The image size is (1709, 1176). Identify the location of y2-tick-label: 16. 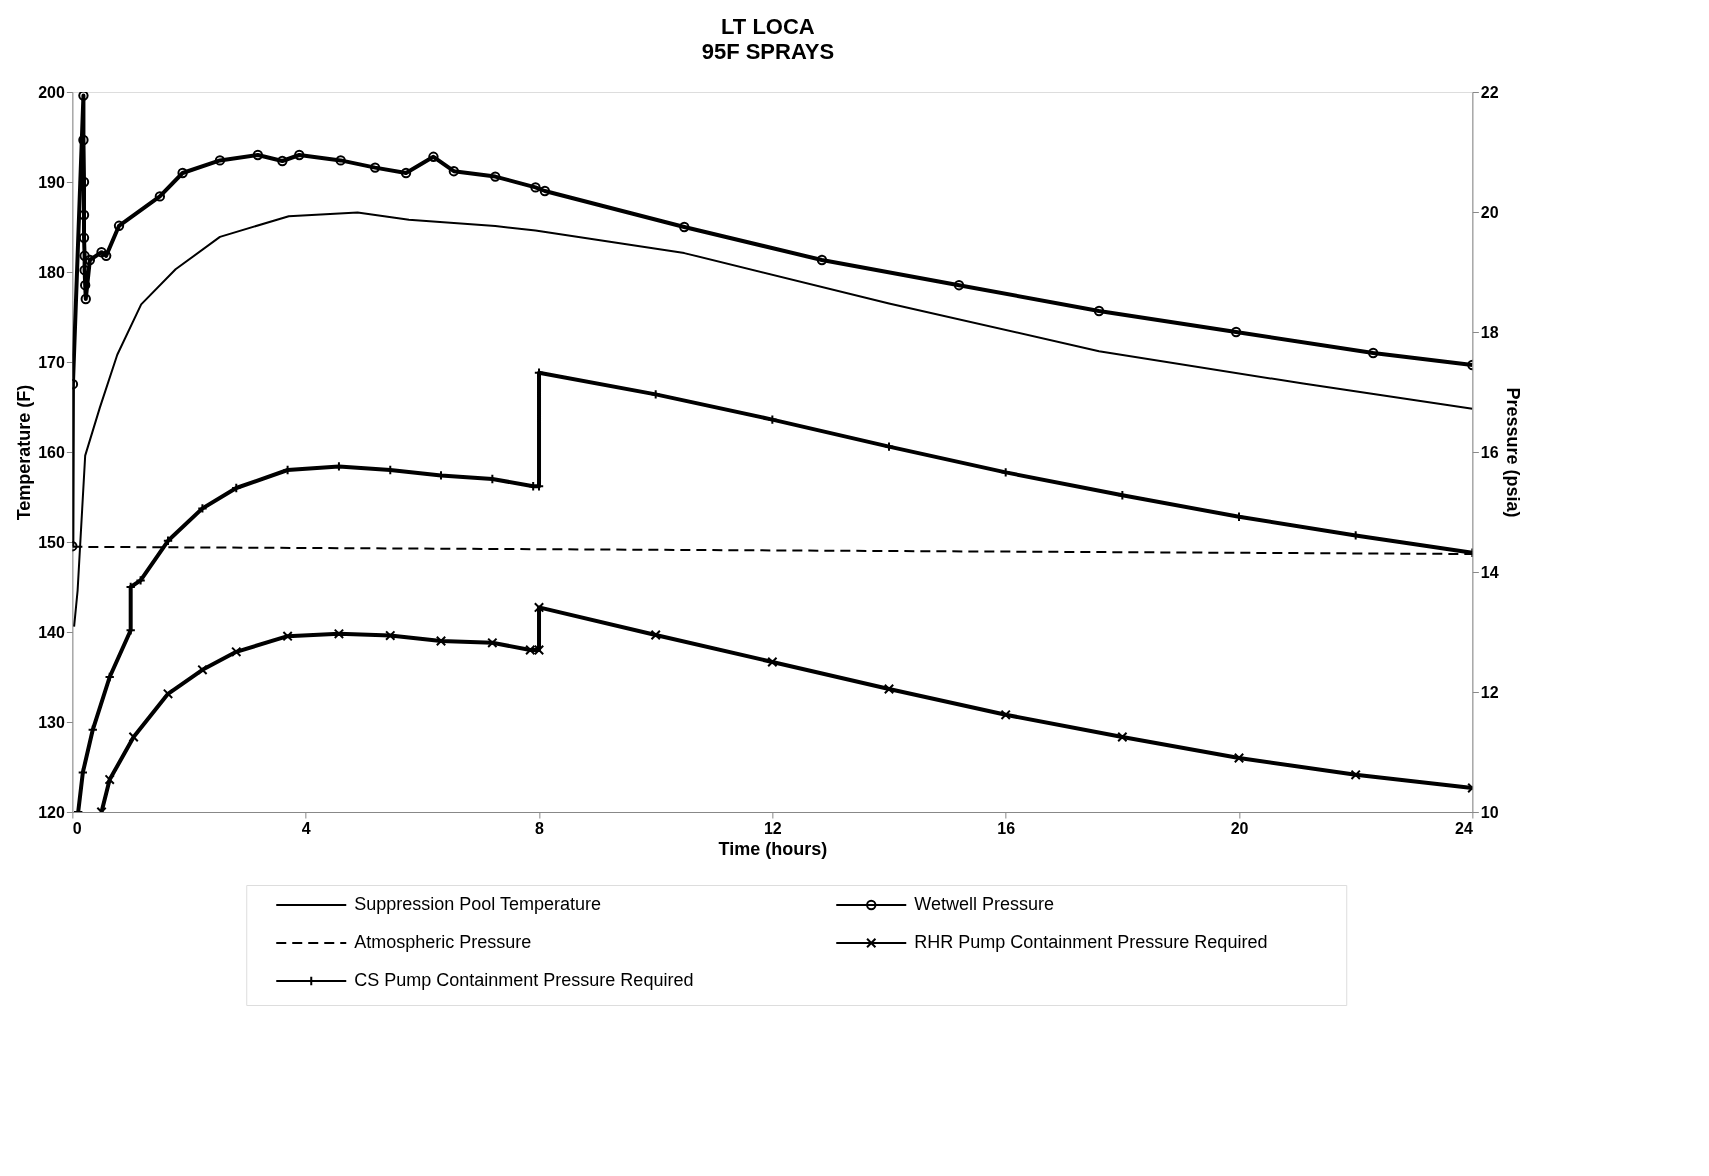
(1489, 452).